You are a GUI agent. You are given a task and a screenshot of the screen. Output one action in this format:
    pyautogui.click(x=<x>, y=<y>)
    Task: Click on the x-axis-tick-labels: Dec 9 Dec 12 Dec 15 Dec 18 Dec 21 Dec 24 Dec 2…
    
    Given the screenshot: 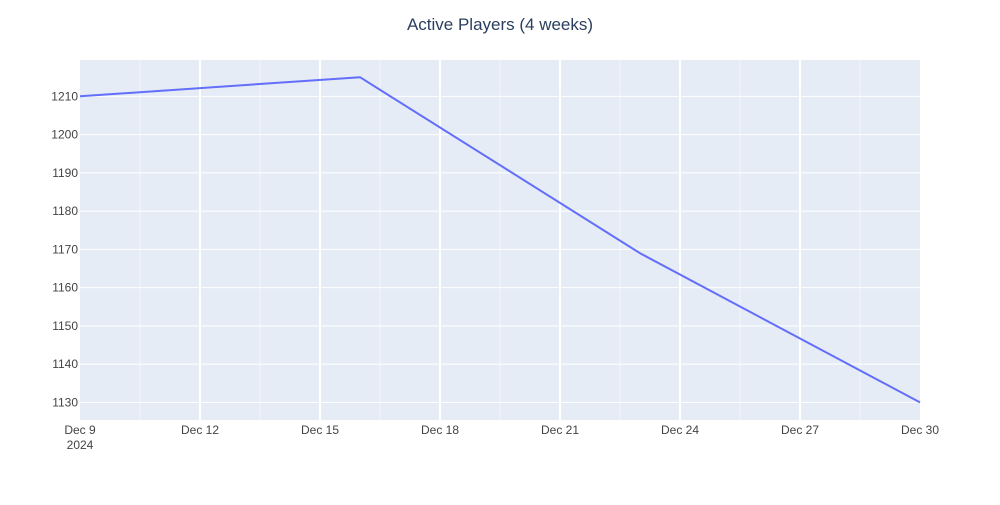 What is the action you would take?
    pyautogui.click(x=501, y=437)
    